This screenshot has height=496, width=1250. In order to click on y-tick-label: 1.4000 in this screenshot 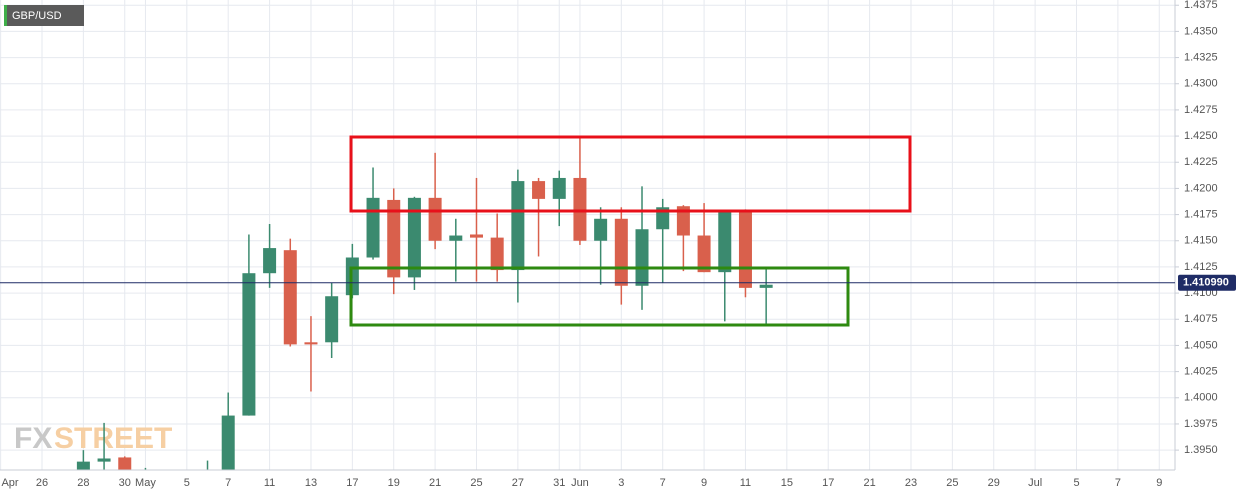, I will do `click(1201, 398)`.